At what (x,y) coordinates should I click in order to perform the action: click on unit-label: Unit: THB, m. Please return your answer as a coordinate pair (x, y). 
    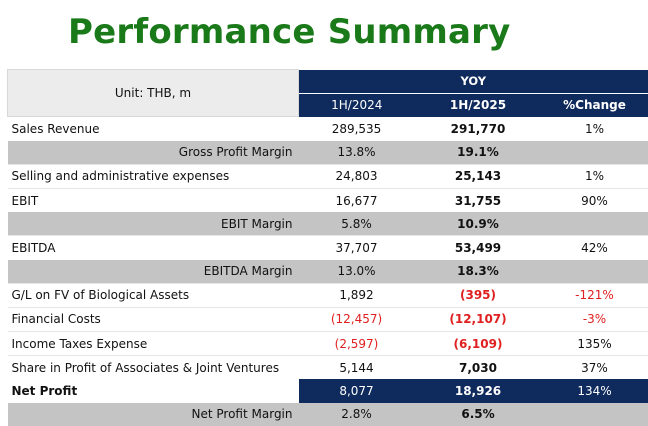
    Looking at the image, I should click on (153, 93).